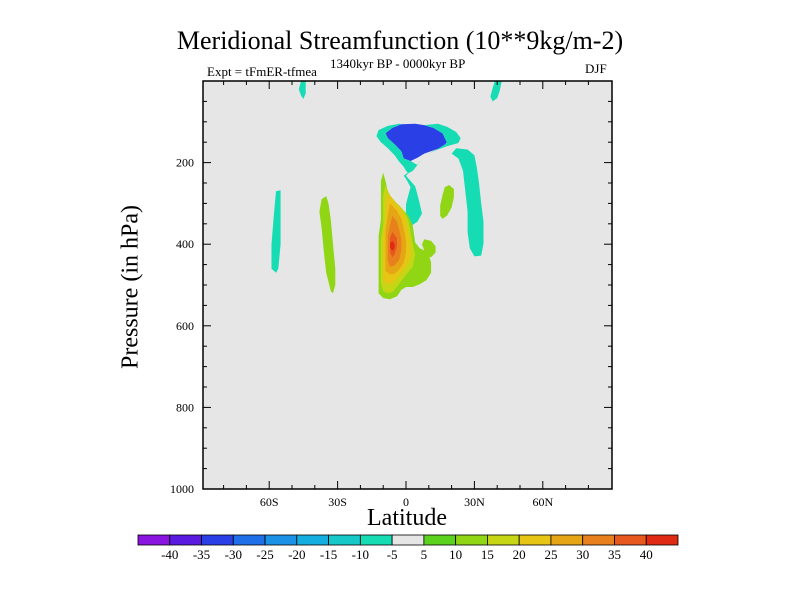 This screenshot has height=600, width=800. What do you see at coordinates (201, 554) in the screenshot?
I see `colorbar-level-label: -35` at bounding box center [201, 554].